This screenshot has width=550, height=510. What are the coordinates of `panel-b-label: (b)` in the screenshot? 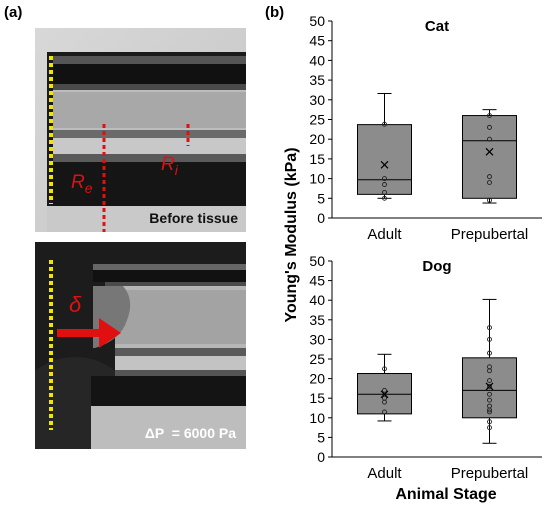 It's located at (275, 12).